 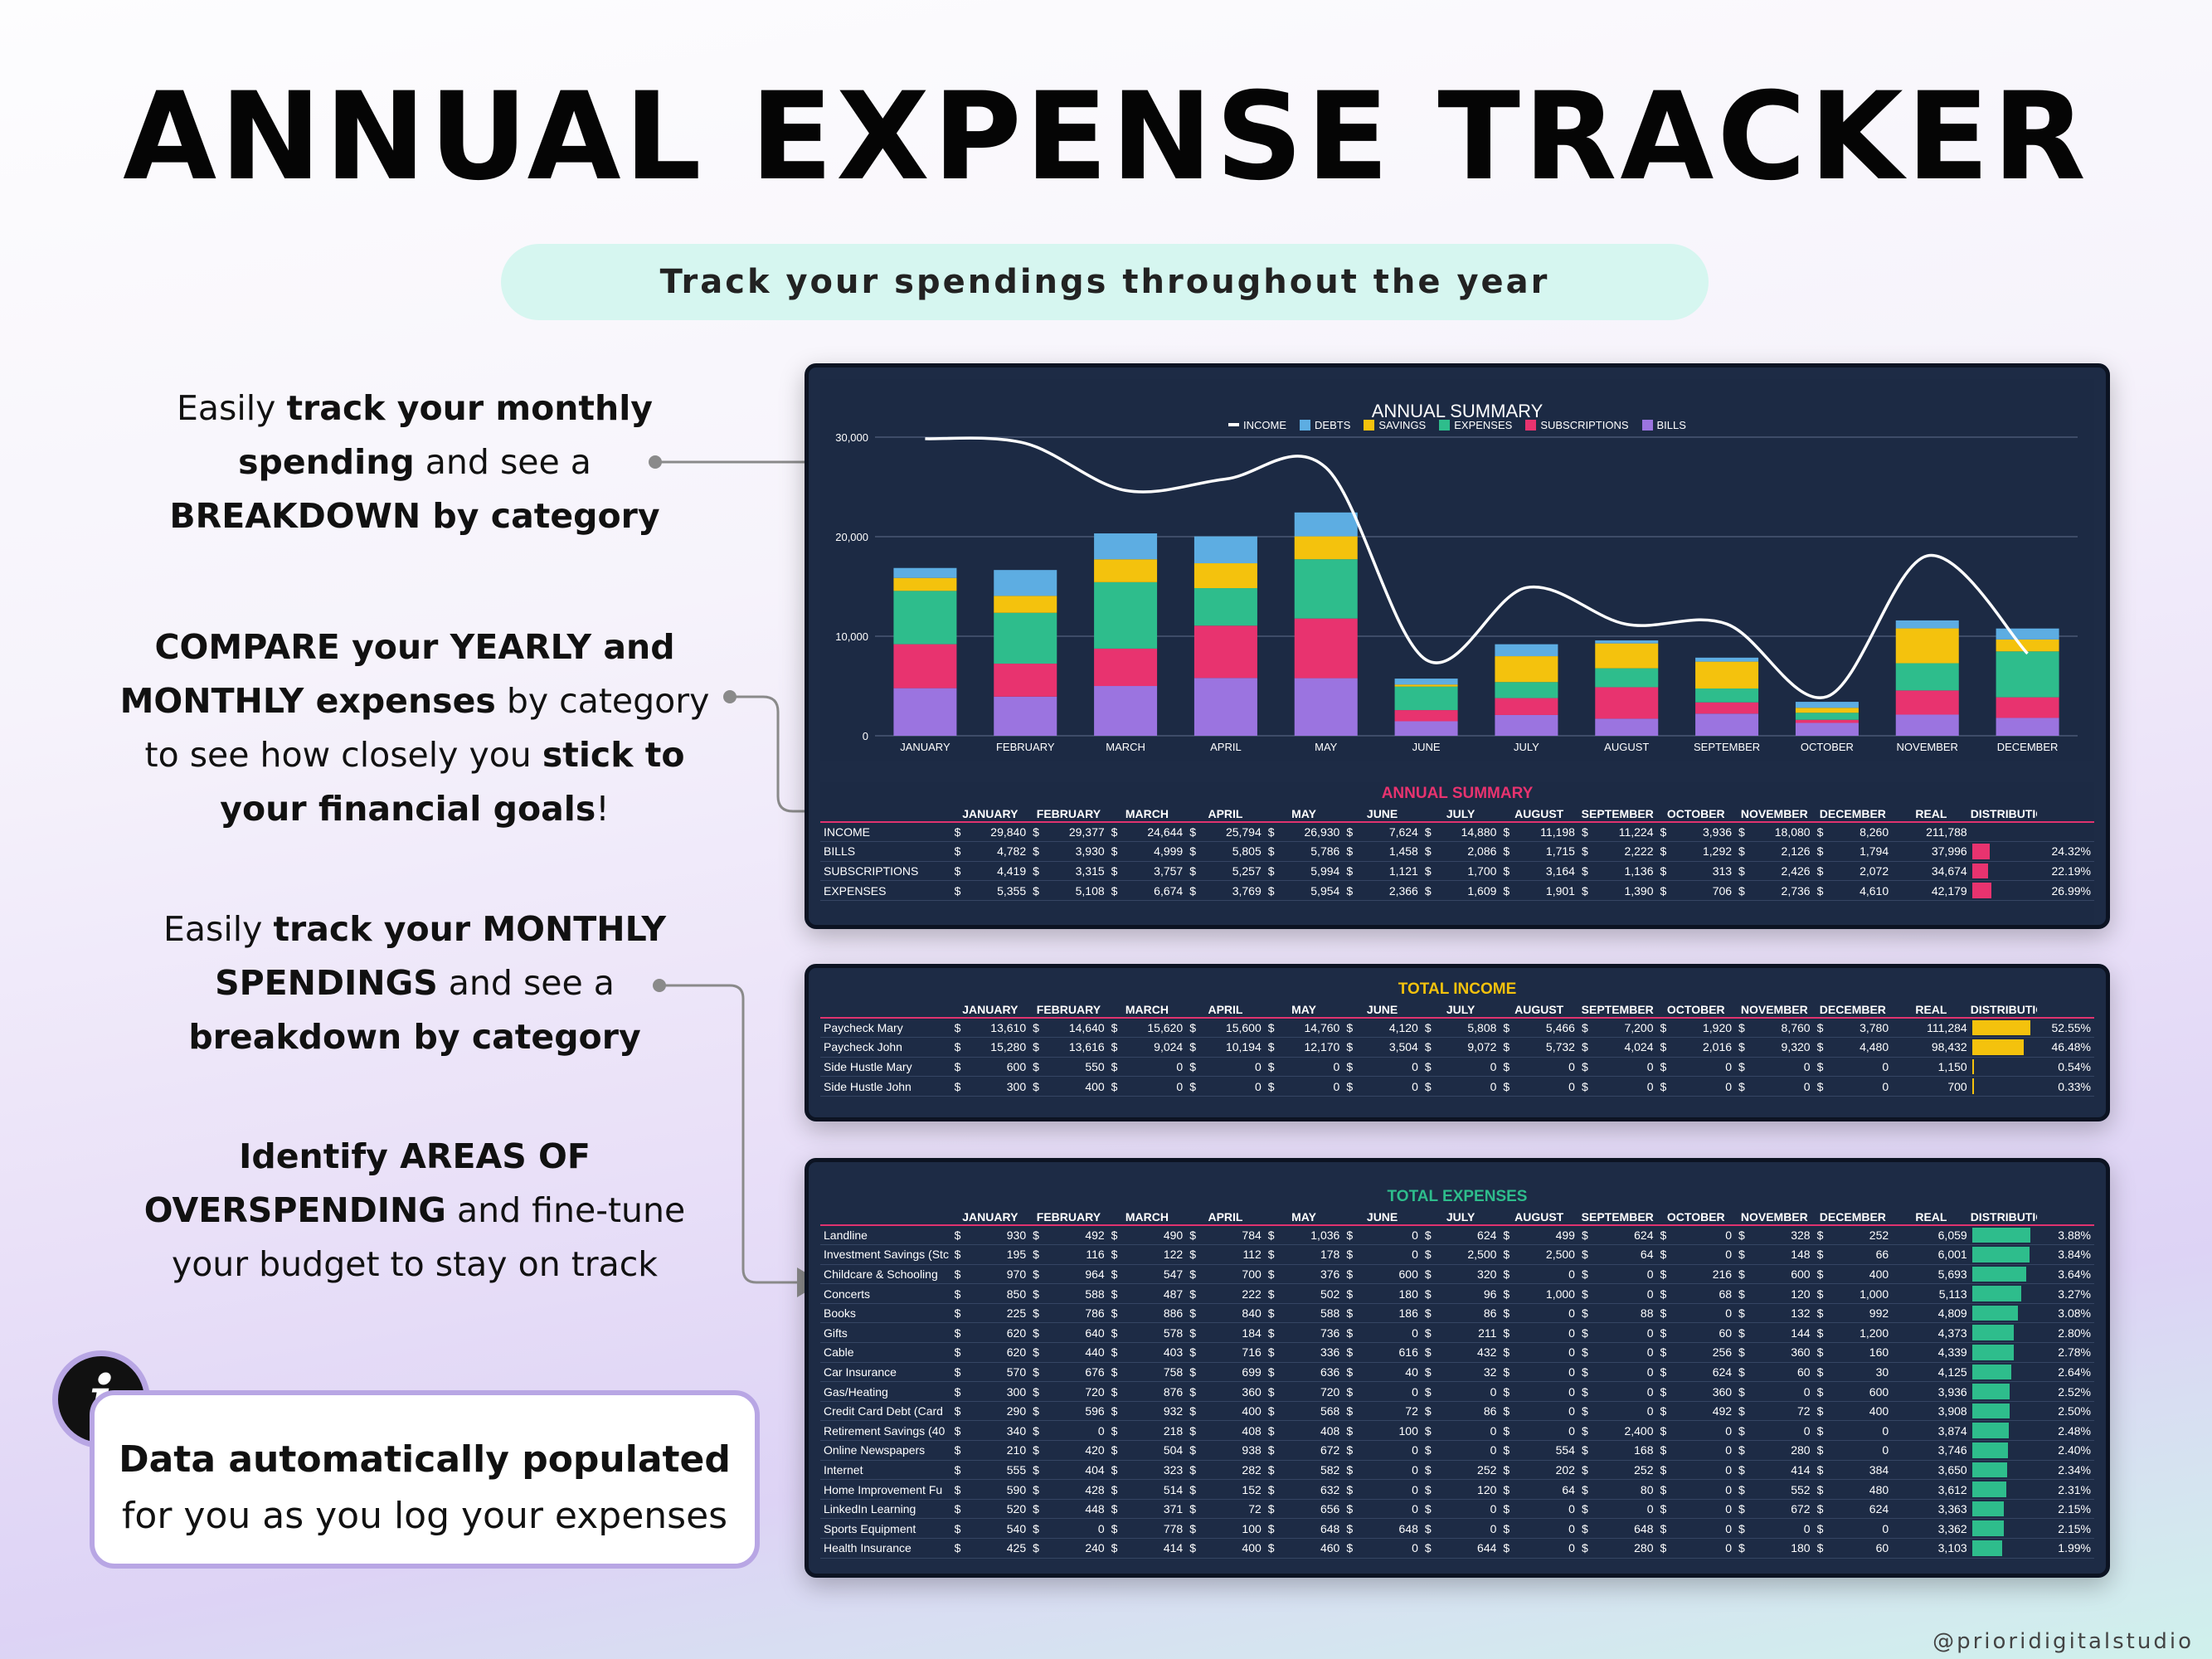 I want to click on cell-value: $620, so click(x=990, y=1352).